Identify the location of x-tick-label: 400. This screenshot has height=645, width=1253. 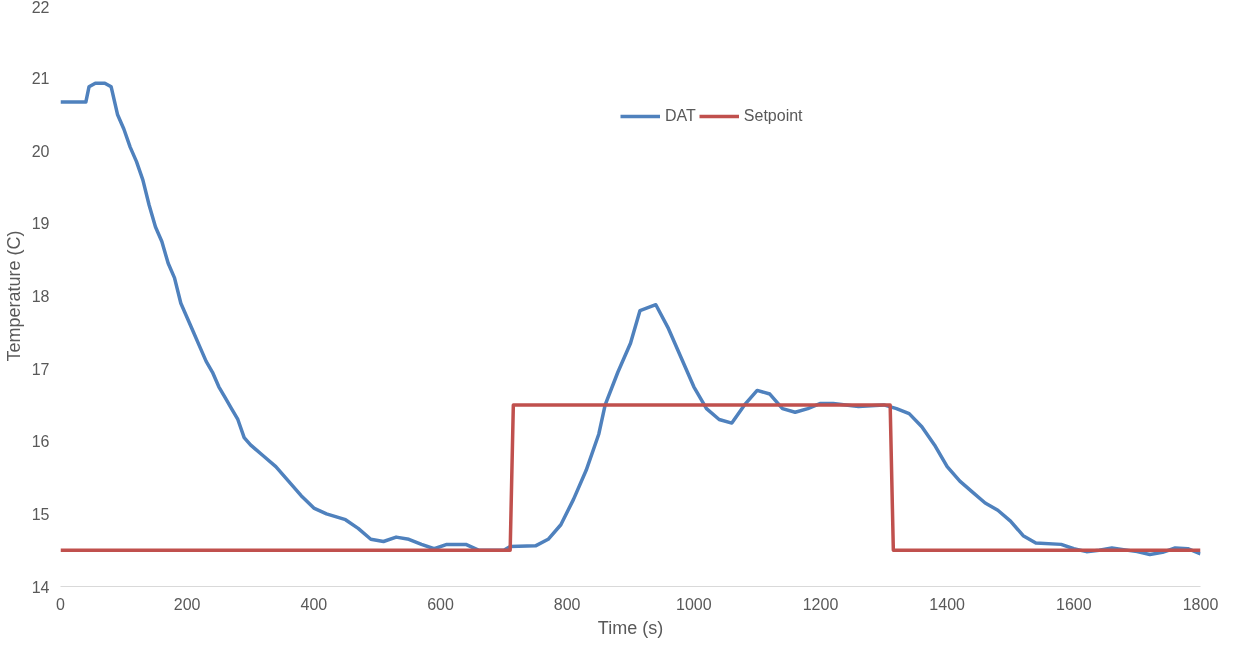
(314, 604).